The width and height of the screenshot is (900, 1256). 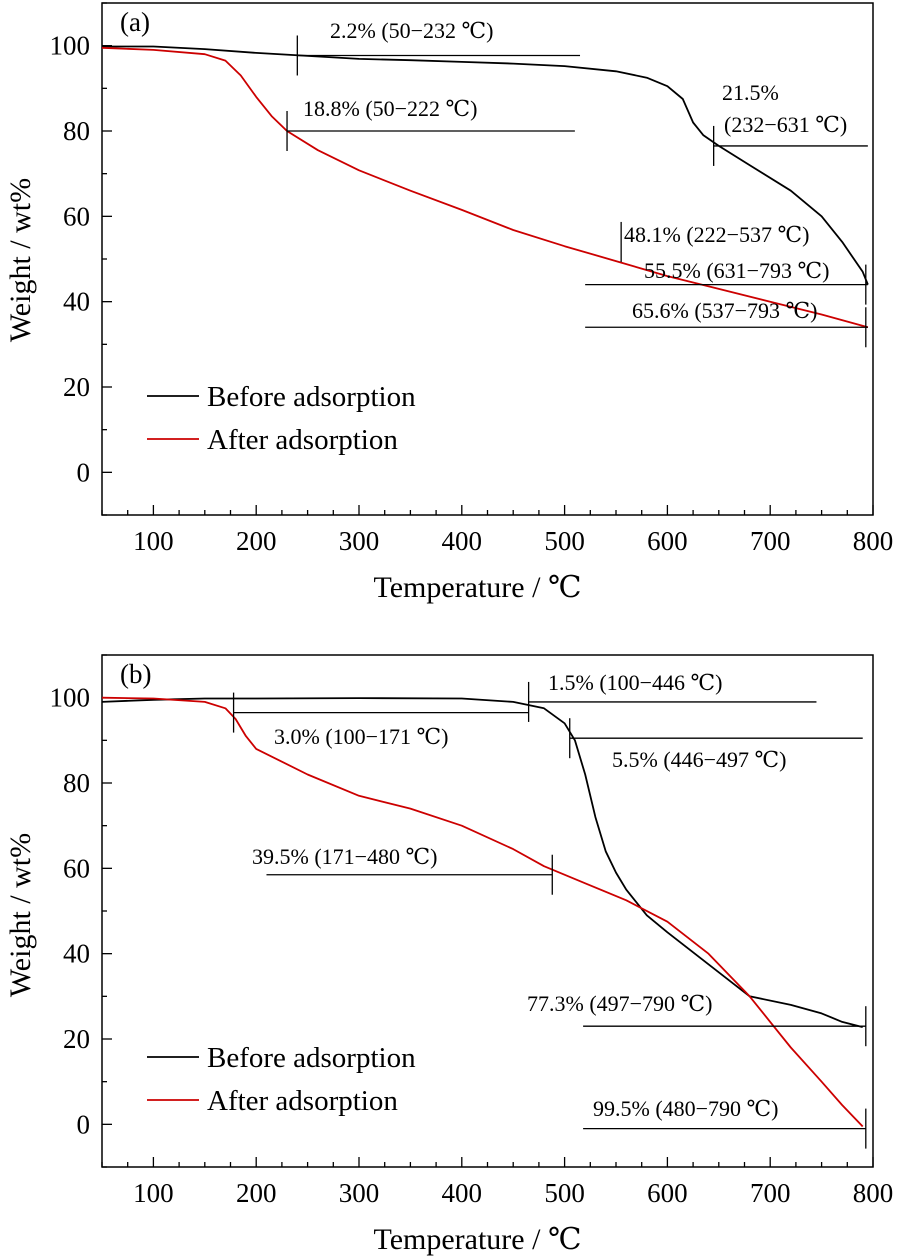 I want to click on annotation-label: 21.5%, so click(x=750, y=92).